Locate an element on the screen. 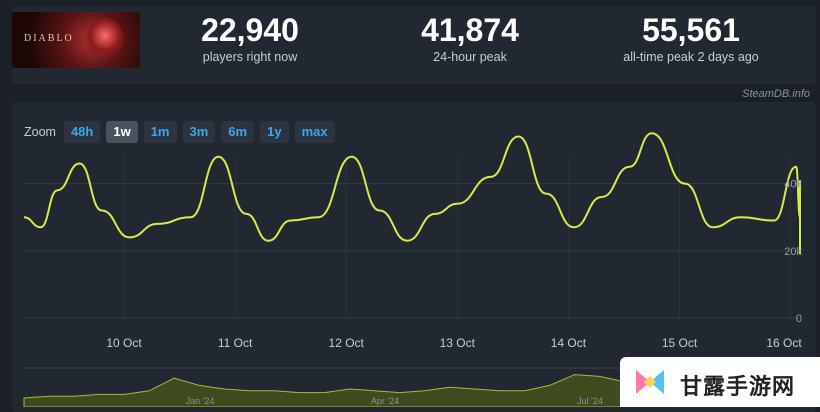 This screenshot has height=412, width=820. y-tick-label: 0 is located at coordinates (799, 319).